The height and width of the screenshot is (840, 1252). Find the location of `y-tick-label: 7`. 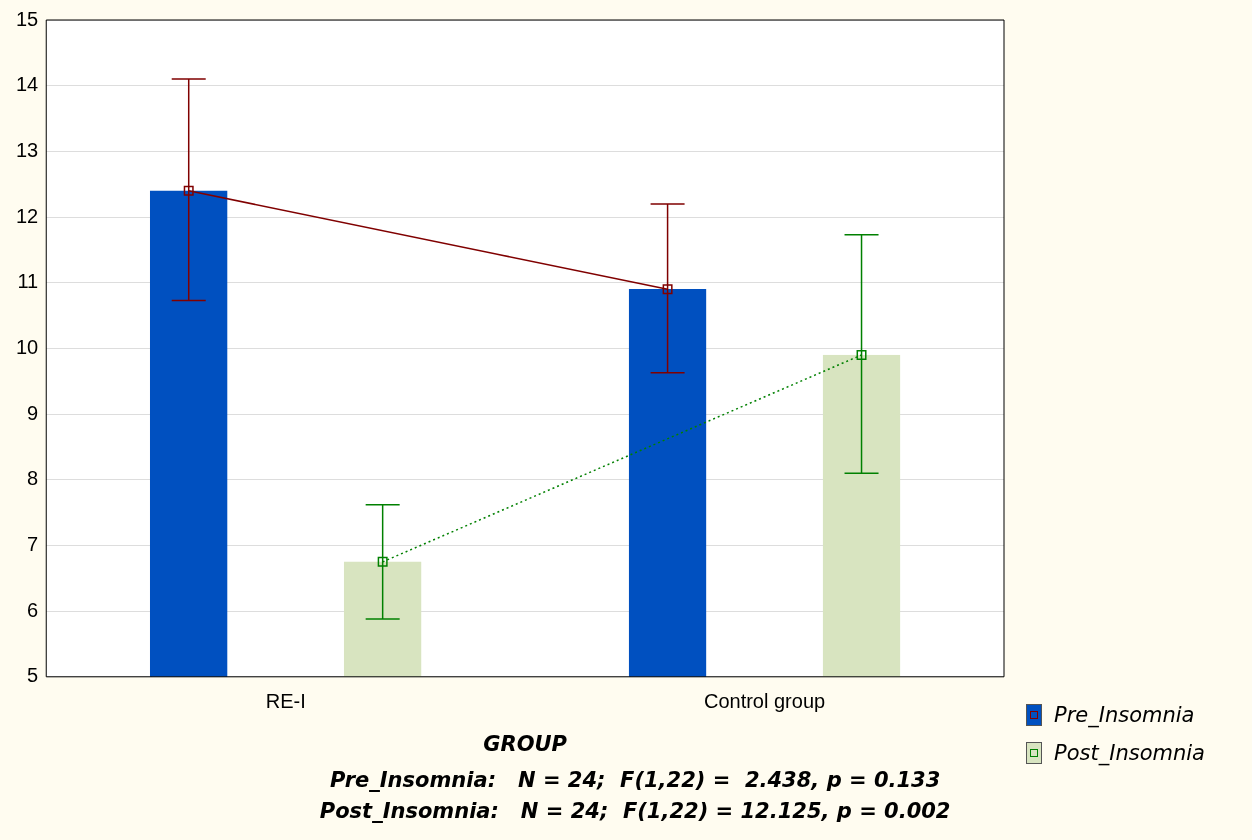

y-tick-label: 7 is located at coordinates (33, 543).